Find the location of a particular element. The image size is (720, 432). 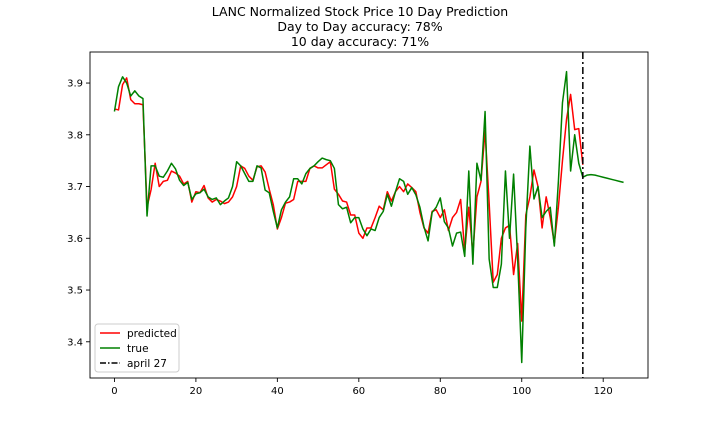

legend: predicted true april 27 is located at coordinates (137, 348).